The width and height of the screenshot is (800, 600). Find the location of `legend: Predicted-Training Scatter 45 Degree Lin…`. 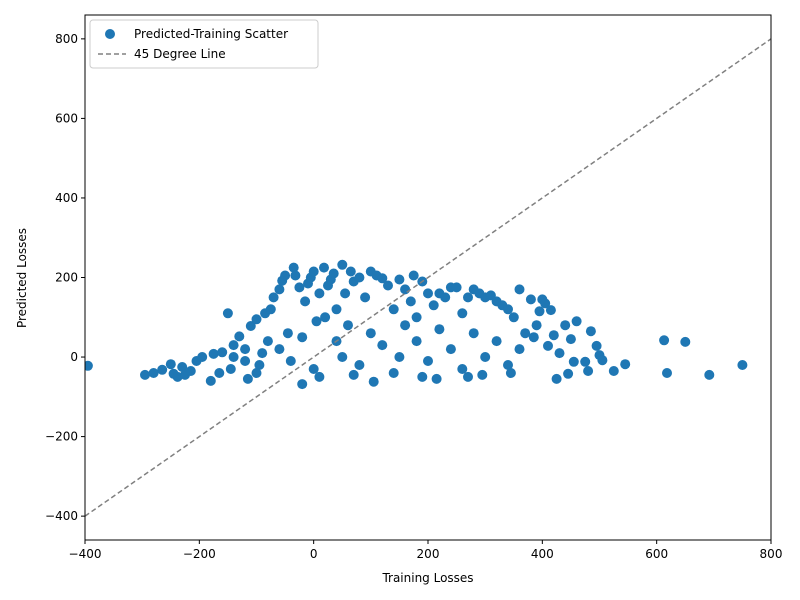

legend: Predicted-Training Scatter 45 Degree Lin… is located at coordinates (204, 44).